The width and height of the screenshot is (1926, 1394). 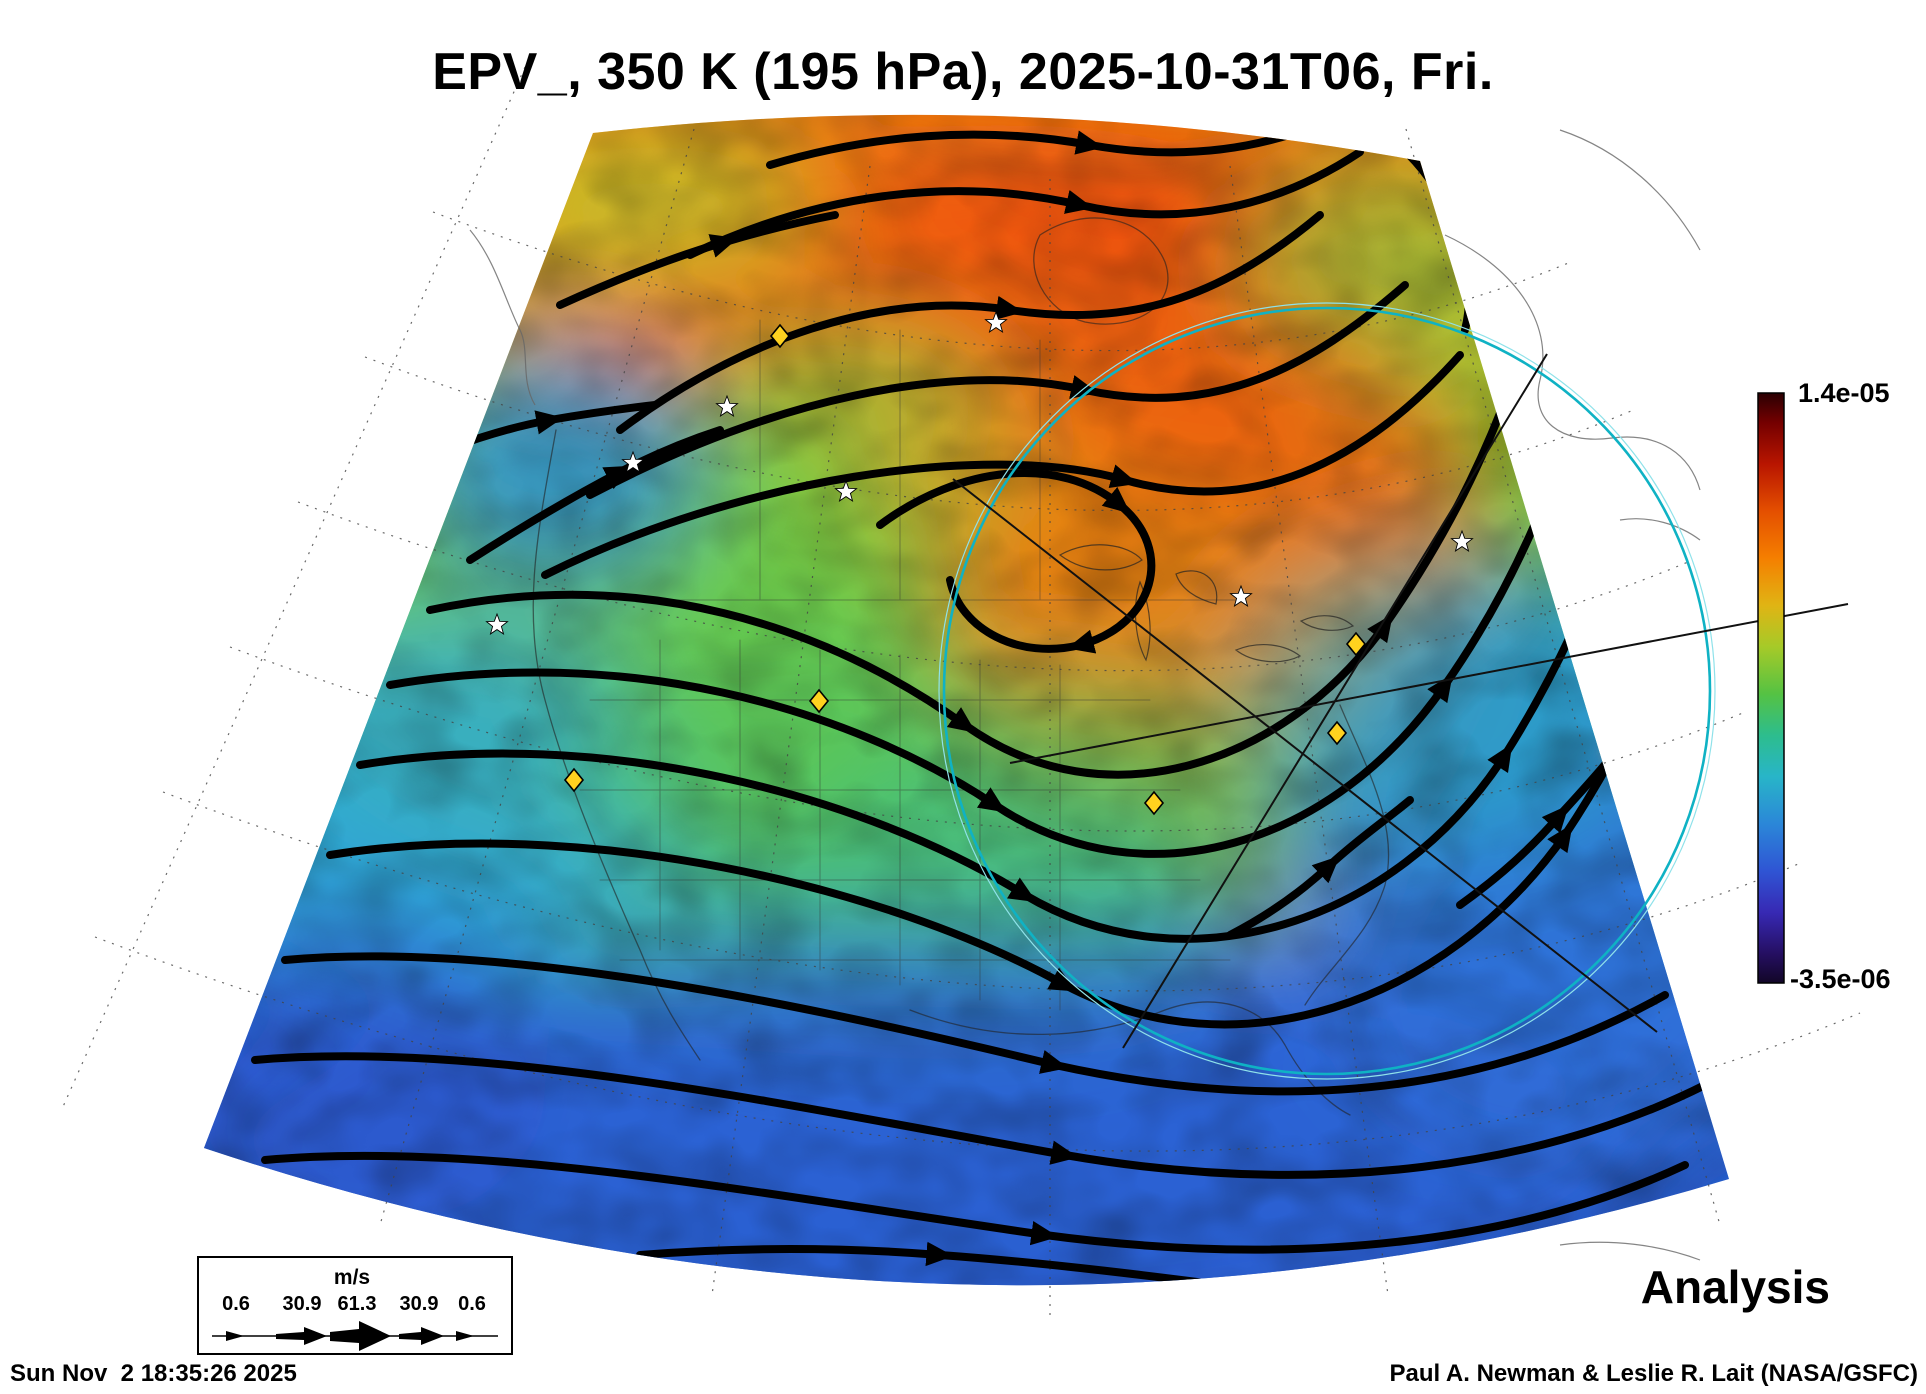 What do you see at coordinates (357, 1304) in the screenshot?
I see `wind-legend-value: 61.3` at bounding box center [357, 1304].